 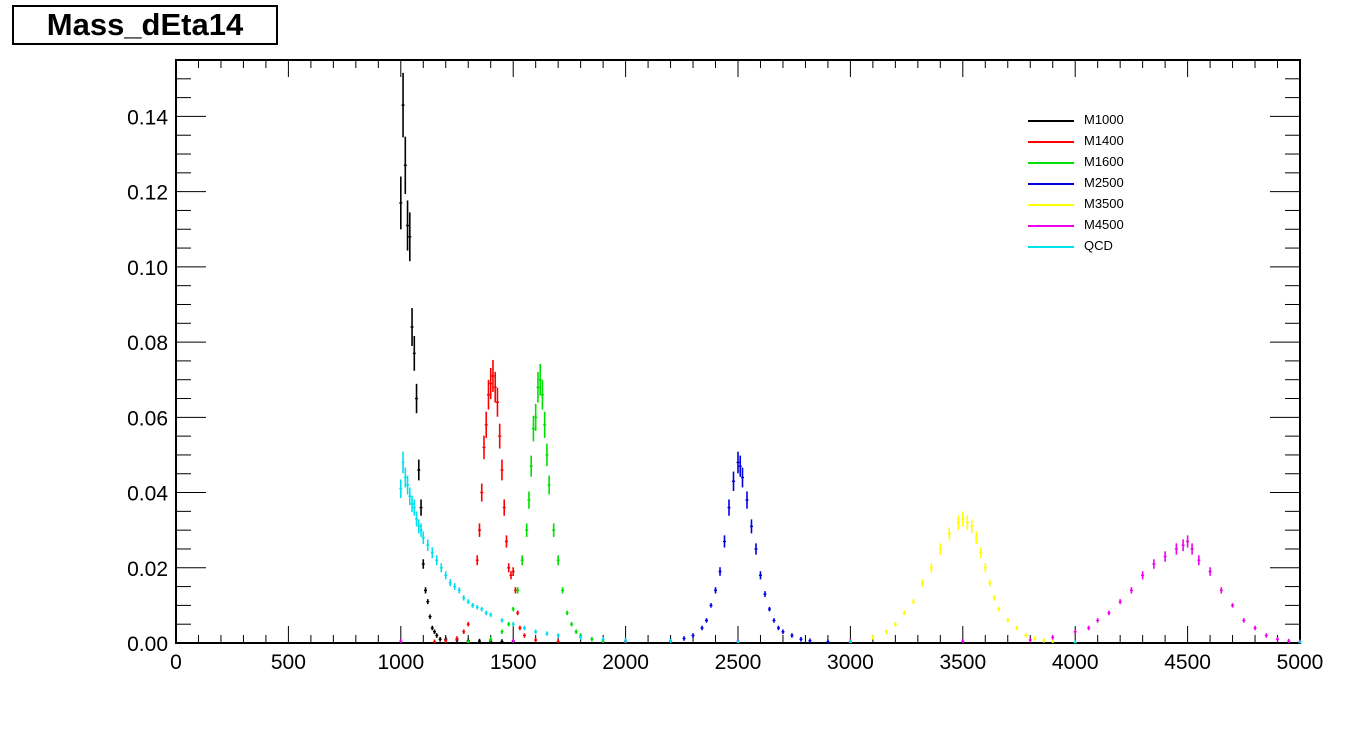 I want to click on legend-entry: M2500, so click(x=1090, y=183).